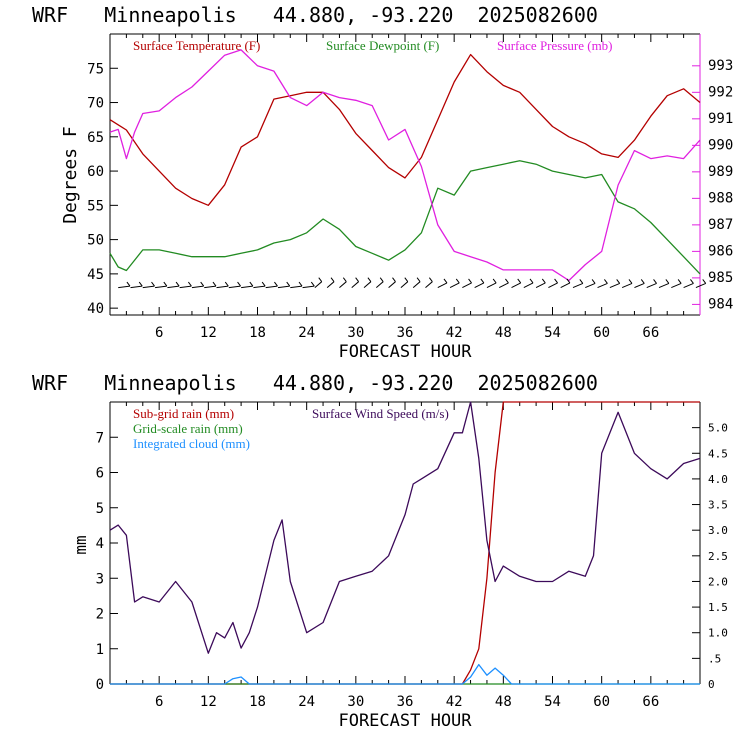 This screenshot has height=740, width=740. What do you see at coordinates (382, 45) in the screenshot?
I see `legend-surface-dewpoint: Surface Dewpoint (F)` at bounding box center [382, 45].